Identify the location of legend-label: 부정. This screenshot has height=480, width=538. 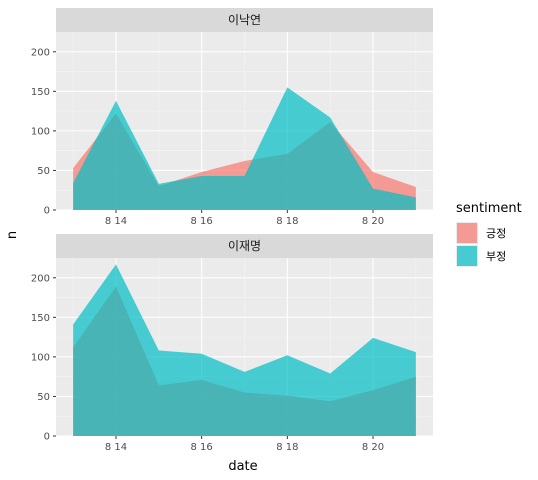
(496, 256).